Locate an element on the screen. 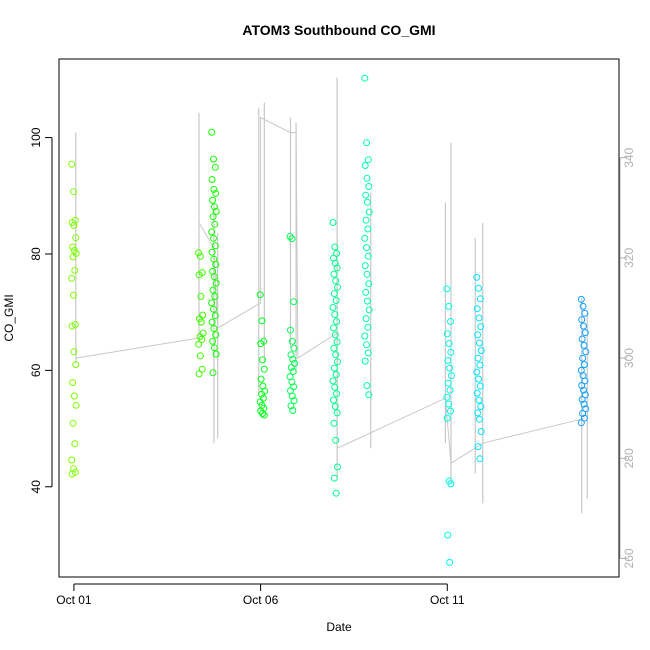 This screenshot has height=650, width=650. y-tick-label: 100 is located at coordinates (36, 137).